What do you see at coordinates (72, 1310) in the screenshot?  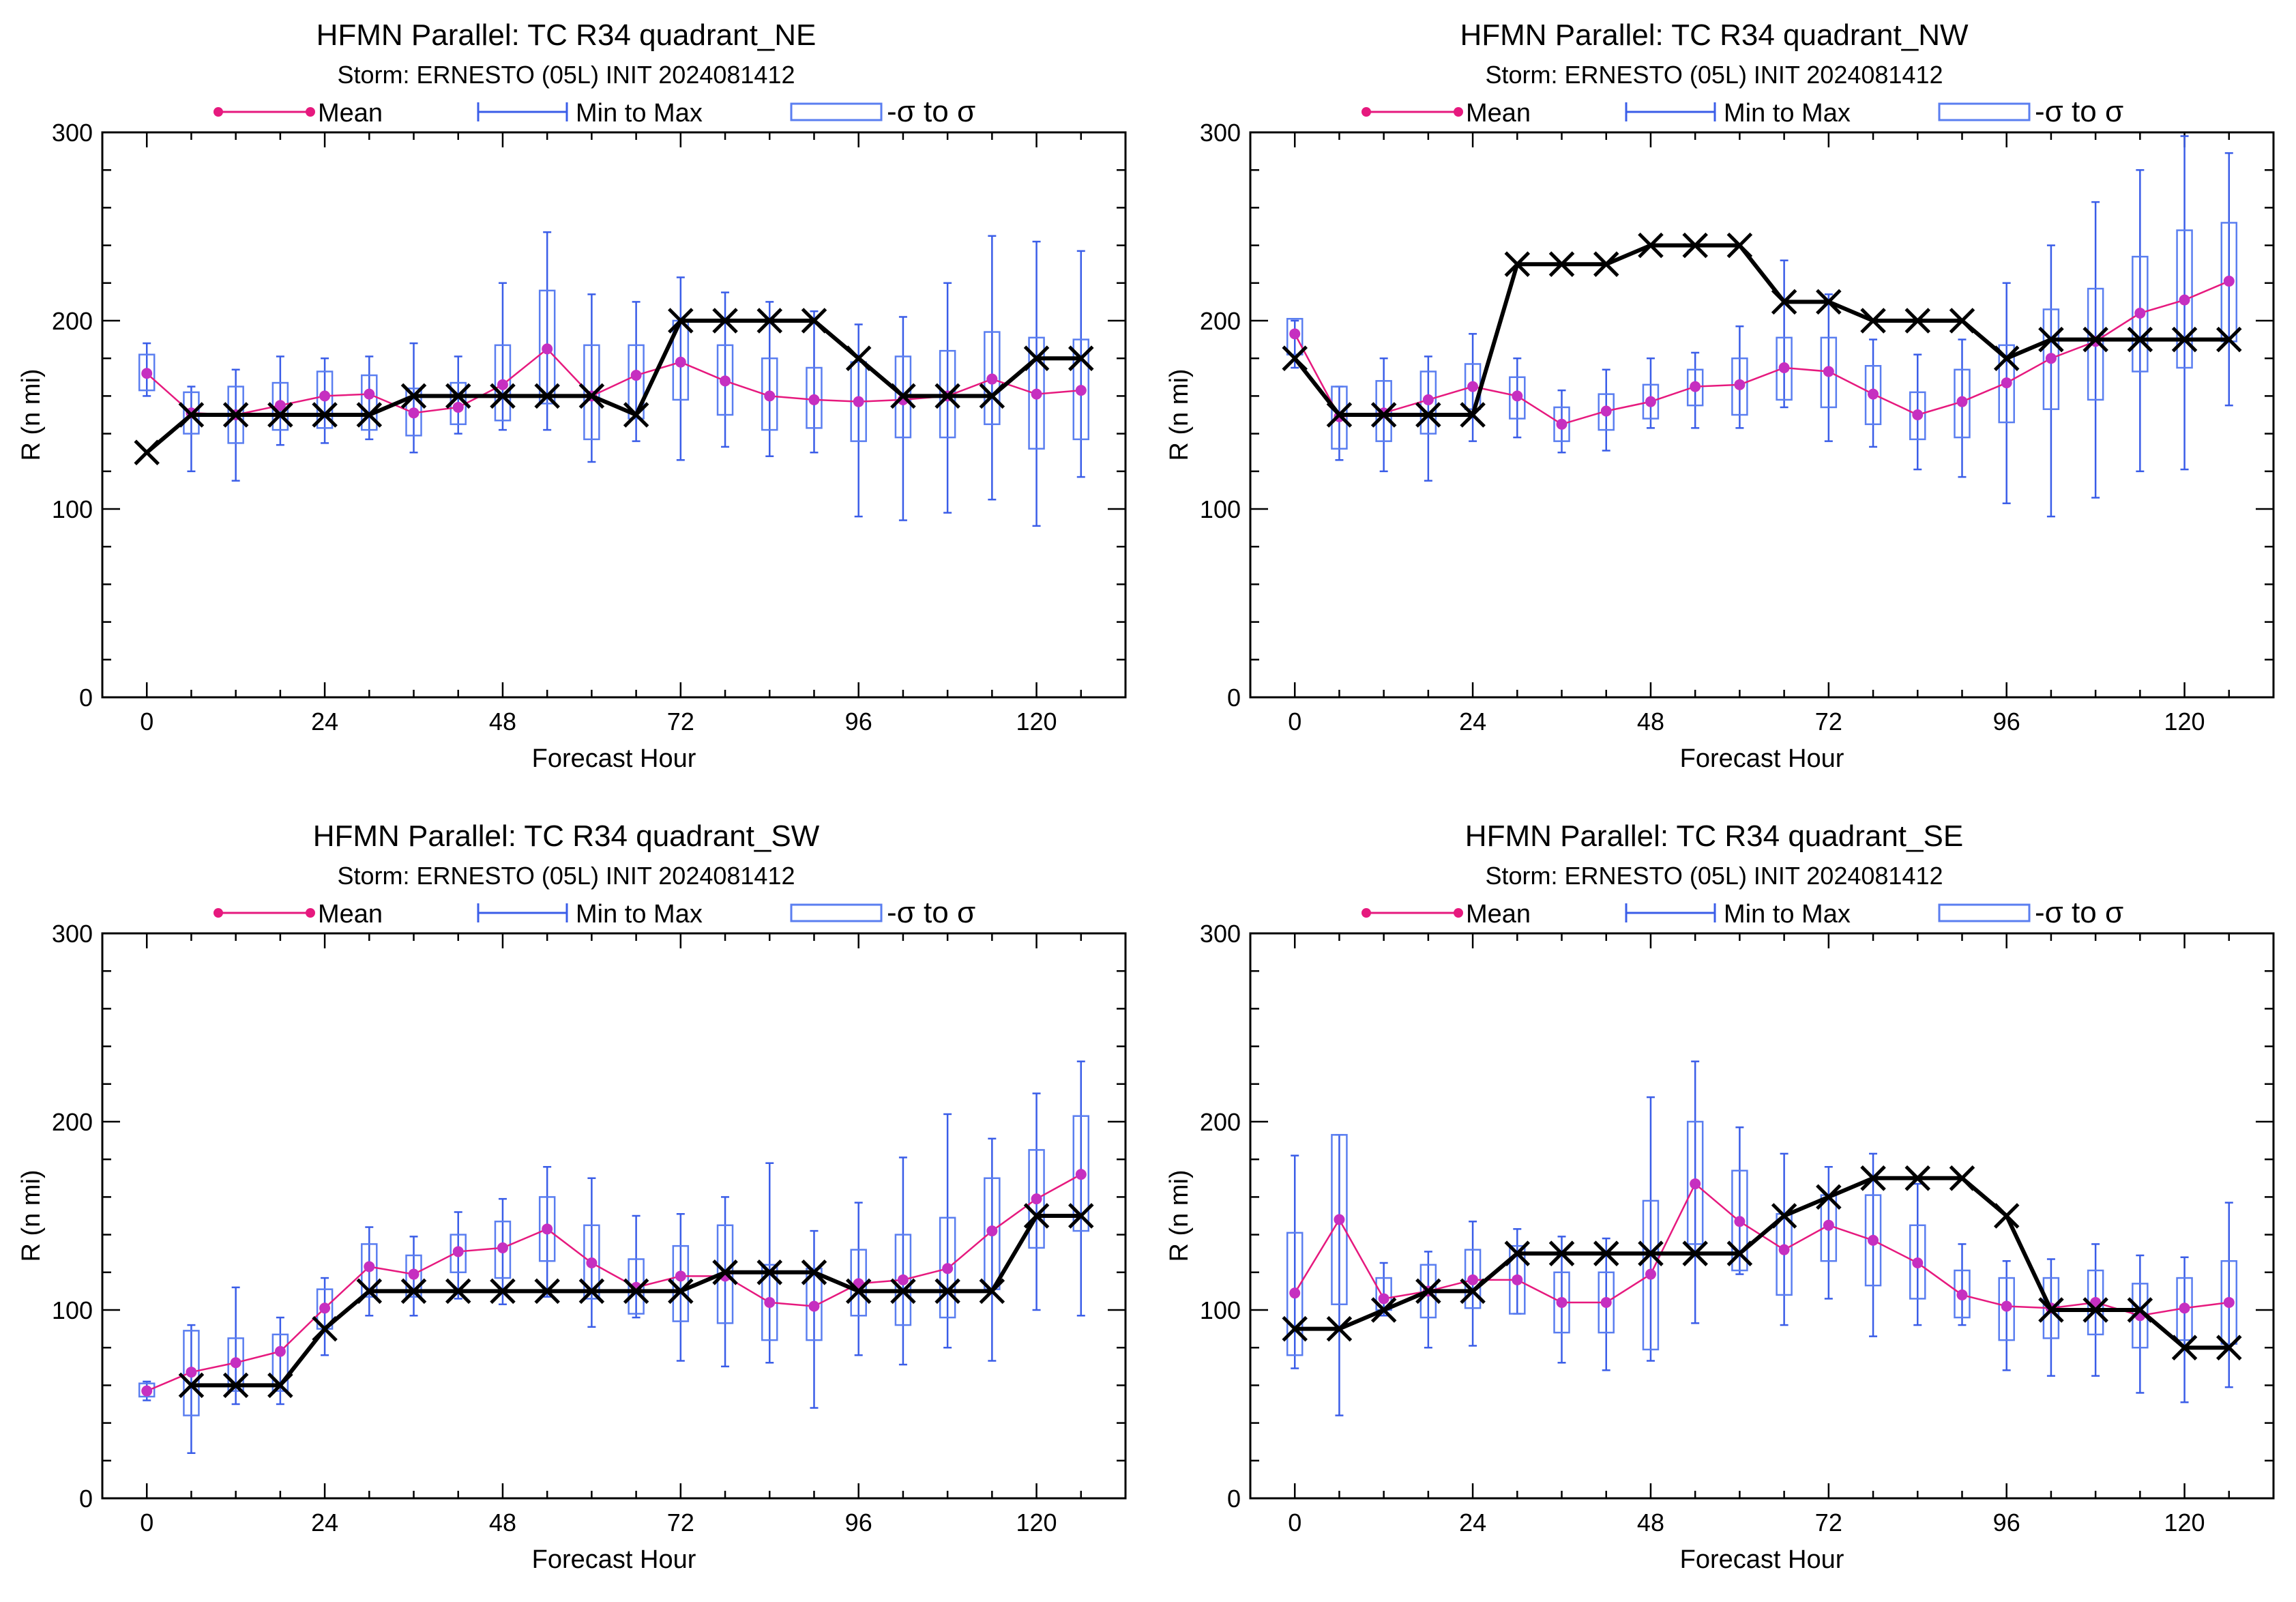 I see `y-tick-label: 100` at bounding box center [72, 1310].